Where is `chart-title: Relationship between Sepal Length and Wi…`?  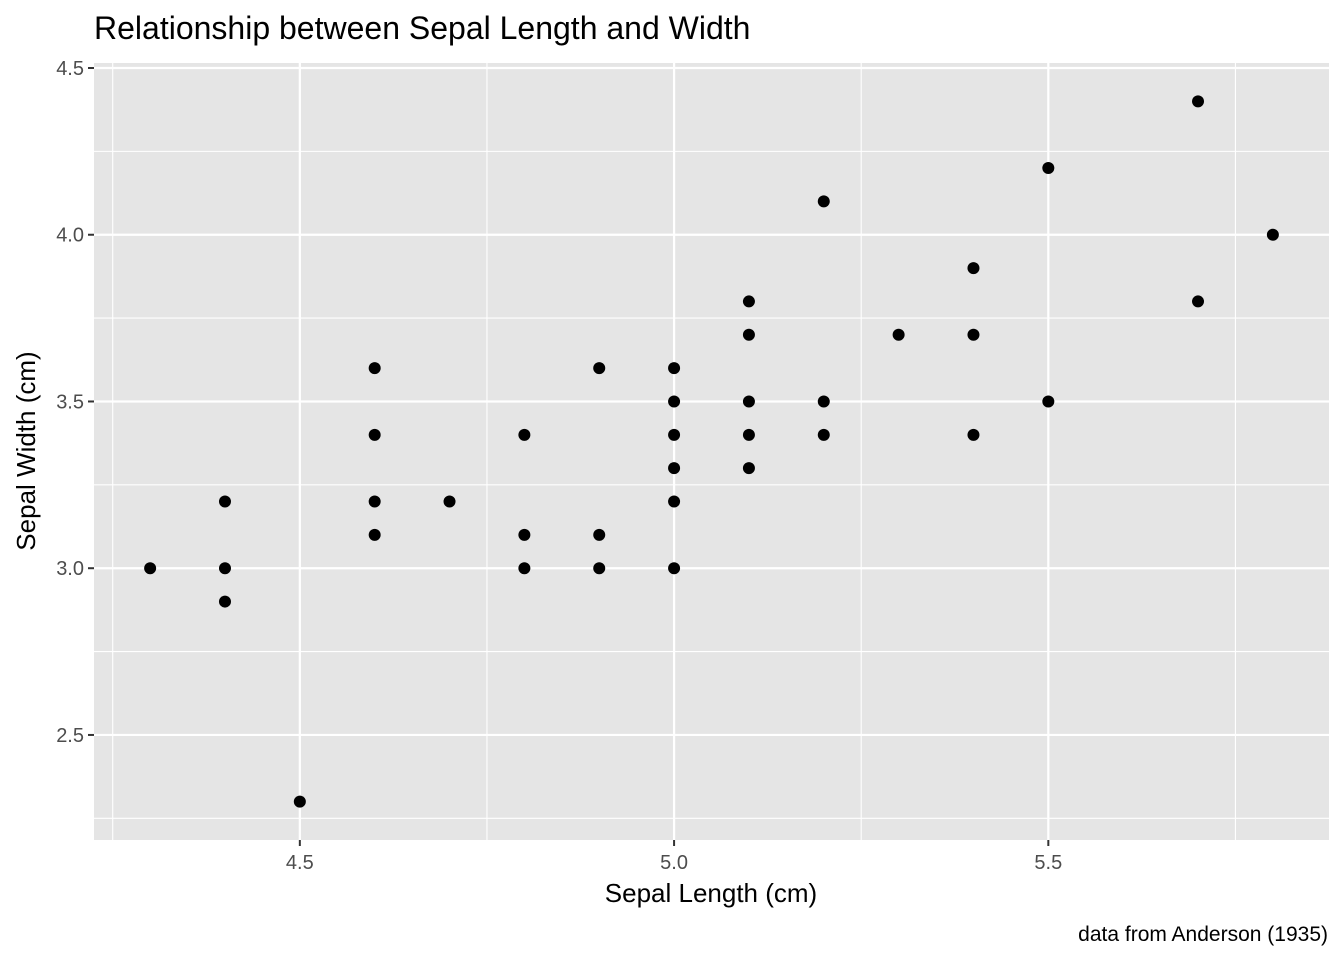 chart-title: Relationship between Sepal Length and Wi… is located at coordinates (422, 28).